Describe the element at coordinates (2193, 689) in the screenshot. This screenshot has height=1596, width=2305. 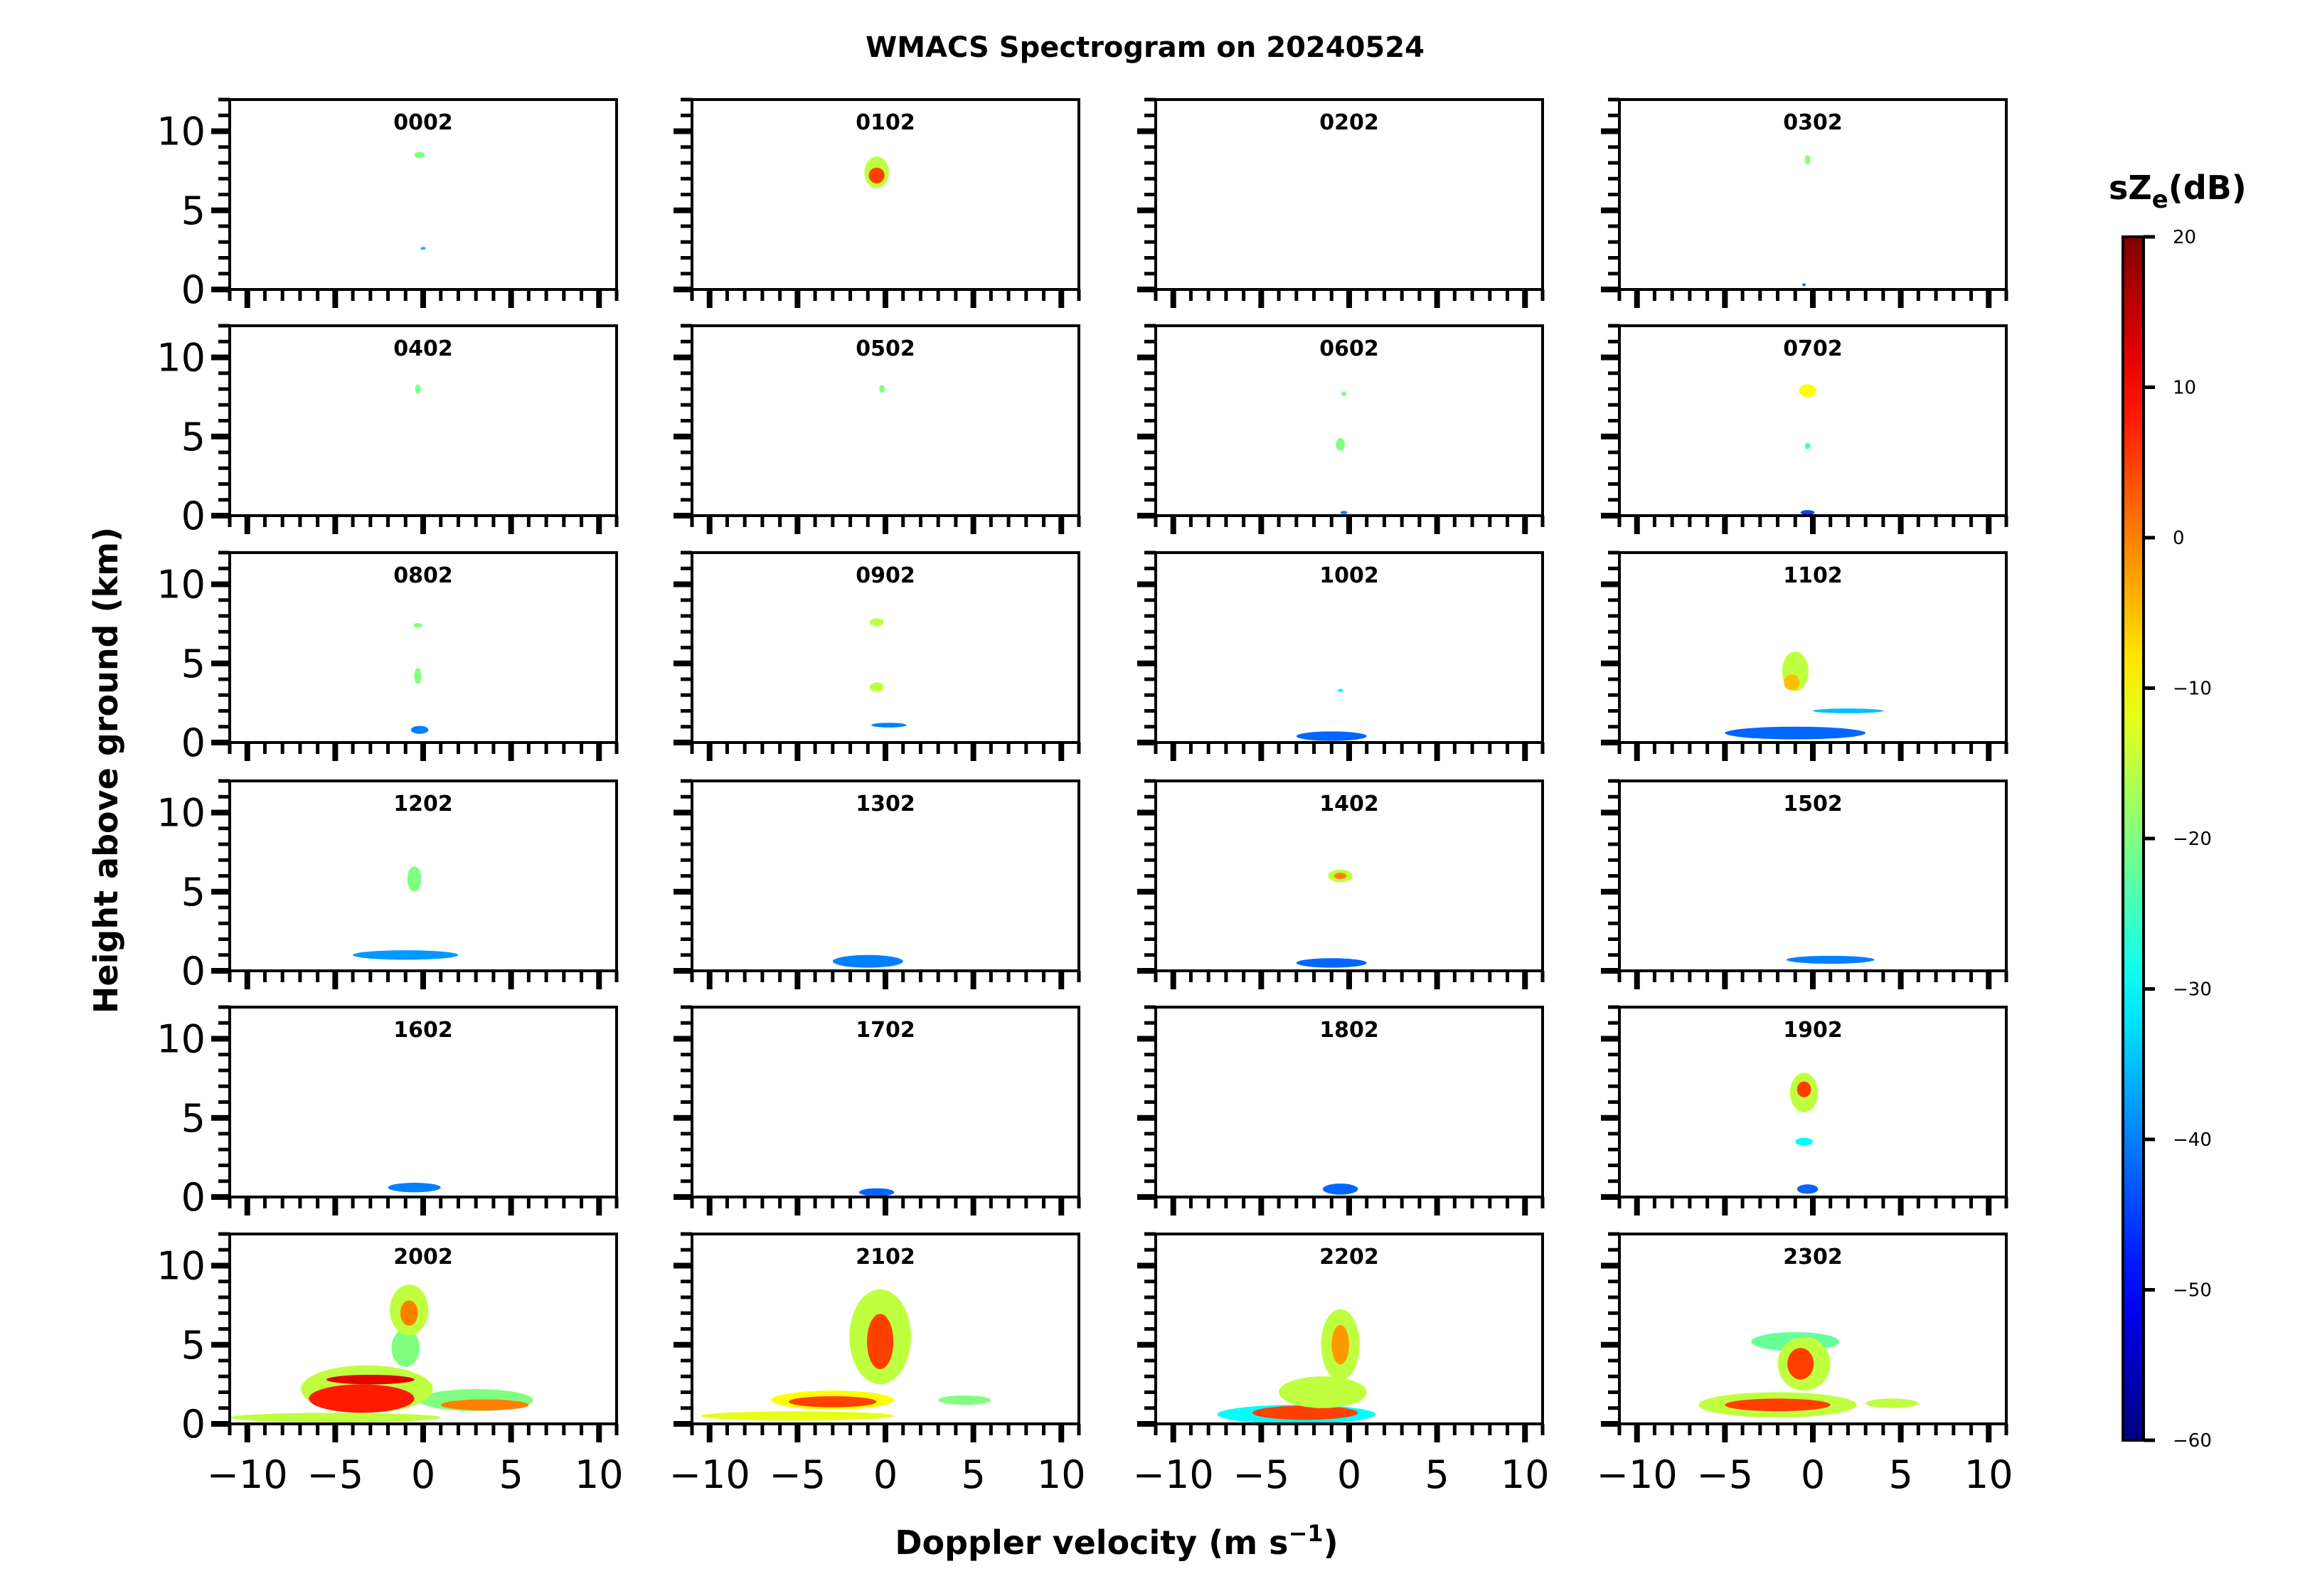
I see `colorbar-tick-label: −10` at that location.